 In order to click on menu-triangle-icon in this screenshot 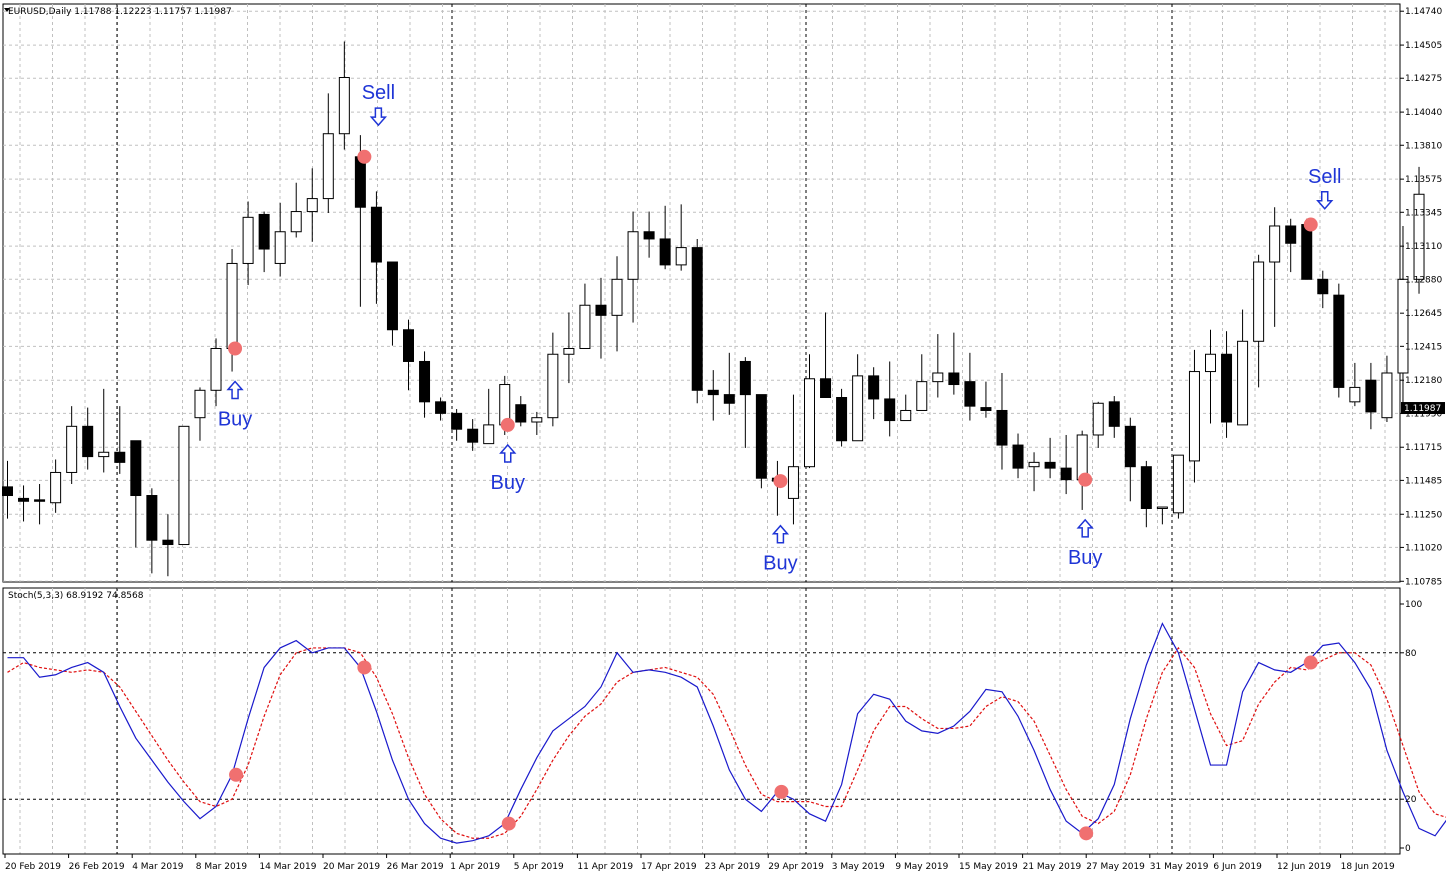, I will do `click(7, 10)`.